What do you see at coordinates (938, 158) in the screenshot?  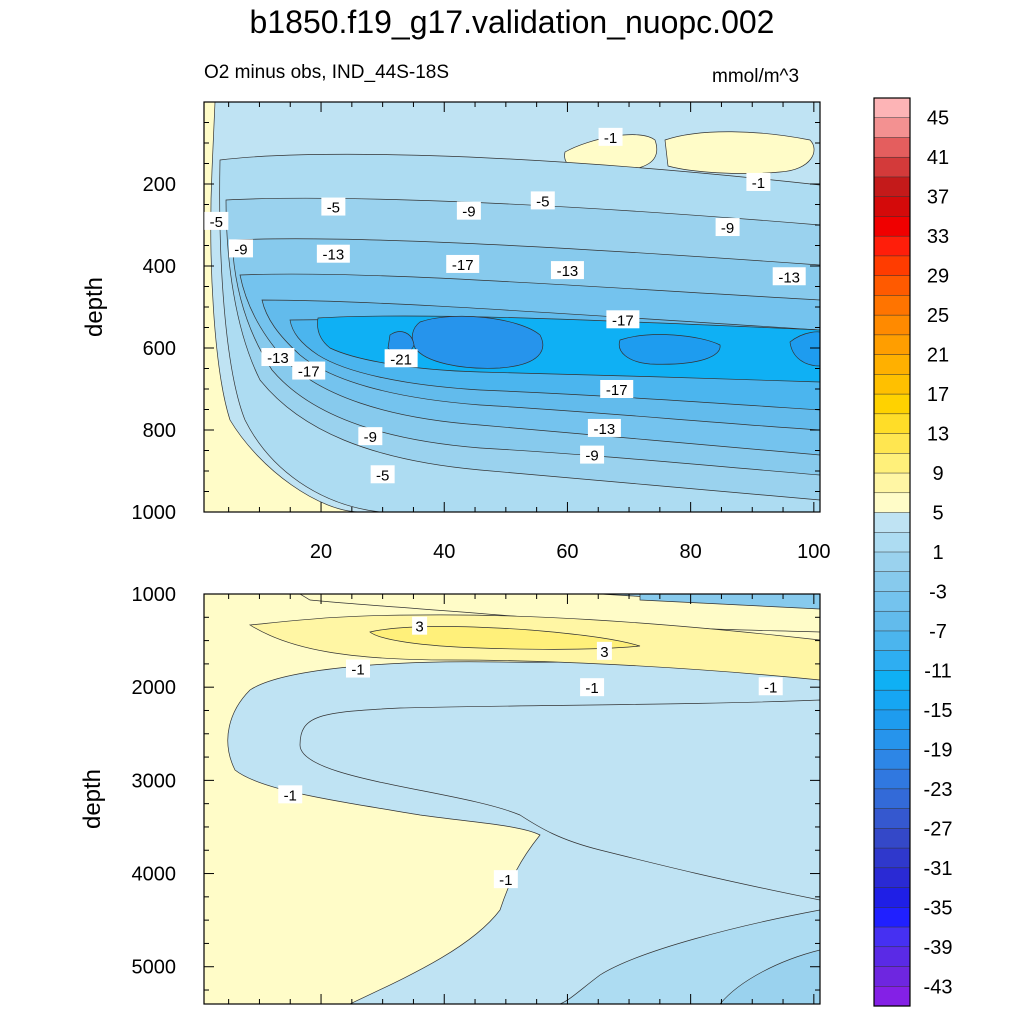 I see `colorbar-label: 41` at bounding box center [938, 158].